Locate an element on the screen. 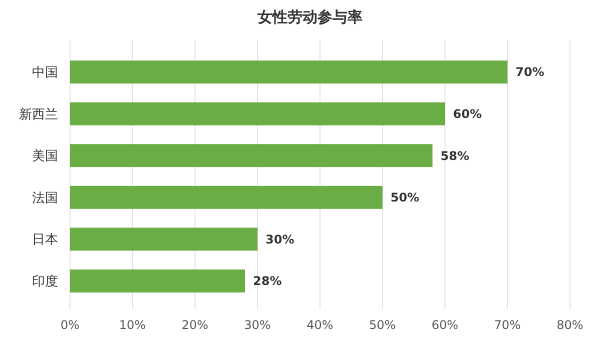  y-tick-label: 新西兰 is located at coordinates (38, 114).